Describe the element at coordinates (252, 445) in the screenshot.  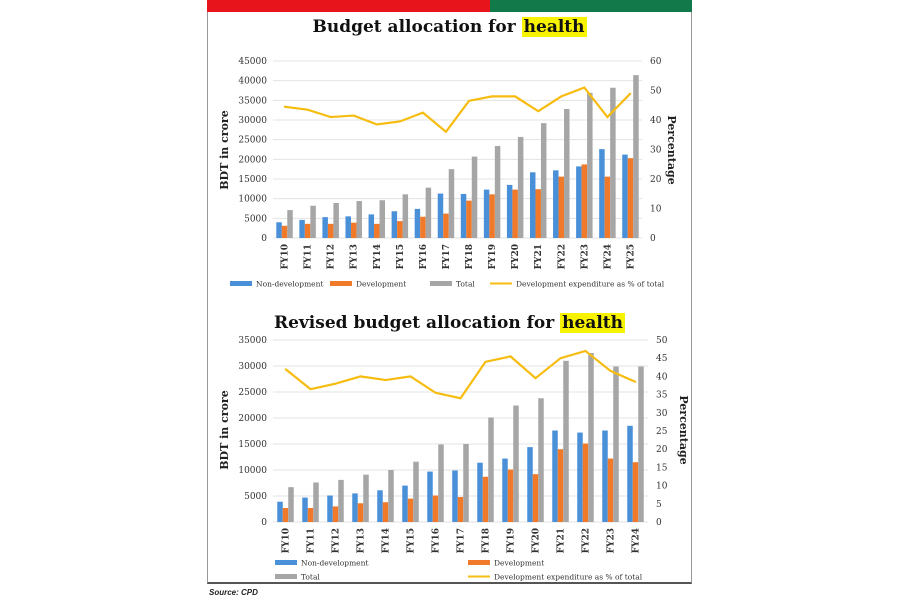
I see `chart2-y-tick-label: 15000` at that location.